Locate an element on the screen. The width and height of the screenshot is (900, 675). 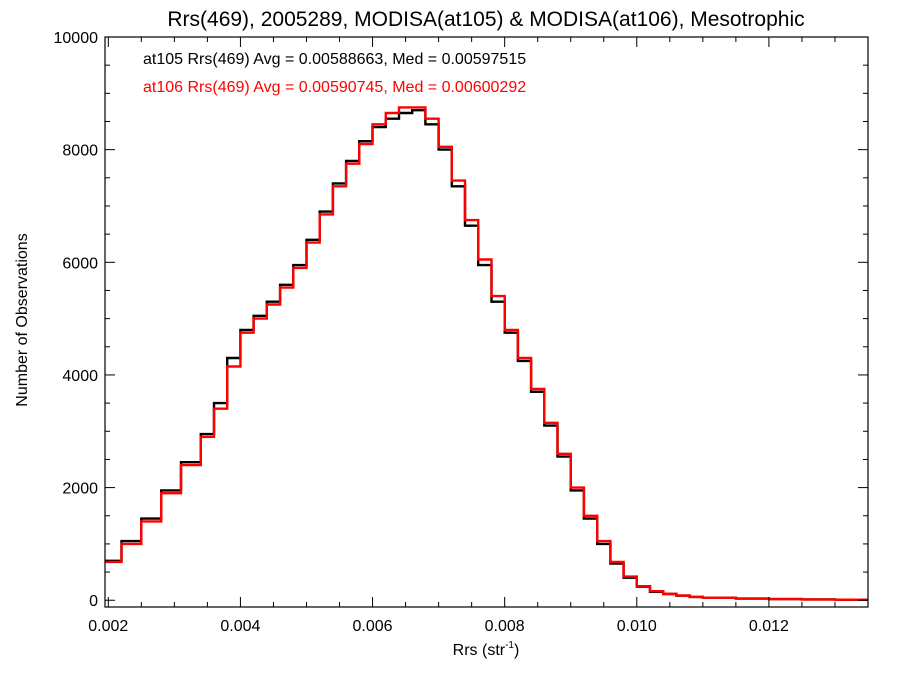
x-tick-label: 0.002 is located at coordinates (108, 626).